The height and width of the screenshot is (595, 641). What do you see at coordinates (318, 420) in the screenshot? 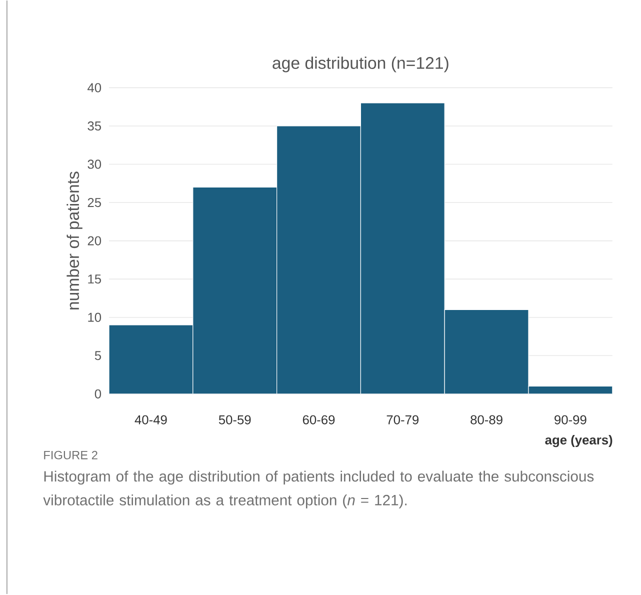
I see `x-tick-label: 60-69` at bounding box center [318, 420].